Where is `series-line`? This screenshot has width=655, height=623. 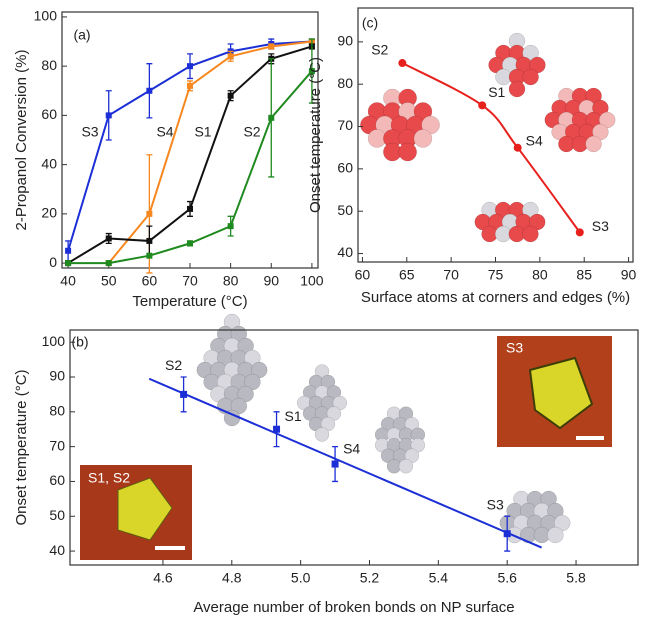
series-line is located at coordinates (190, 167).